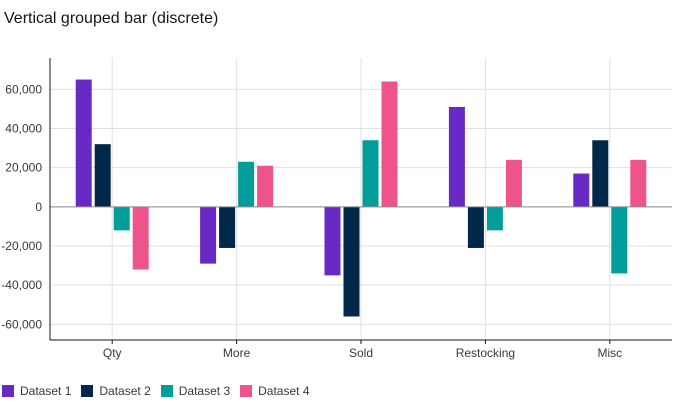 This screenshot has height=405, width=676. Describe the element at coordinates (638, 183) in the screenshot. I see `bar-dataset-4-misc` at that location.